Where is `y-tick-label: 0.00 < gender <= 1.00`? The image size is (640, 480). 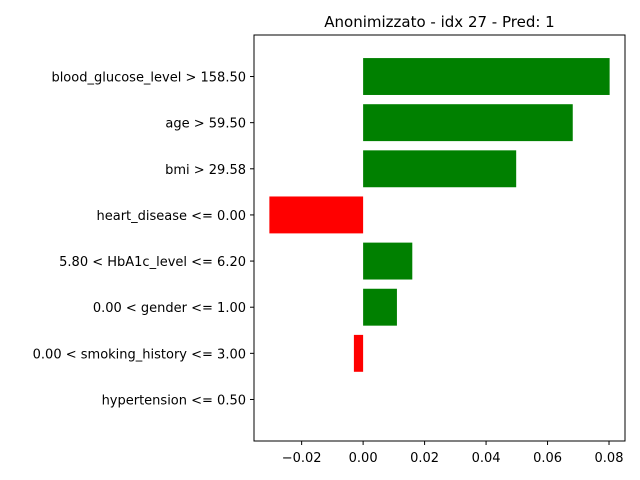
y-tick-label: 0.00 < gender <= 1.00 is located at coordinates (169, 308).